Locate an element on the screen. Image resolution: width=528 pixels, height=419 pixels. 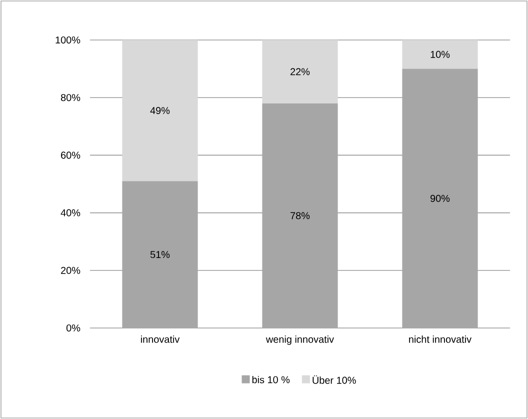
data-label: 78% is located at coordinates (300, 216).